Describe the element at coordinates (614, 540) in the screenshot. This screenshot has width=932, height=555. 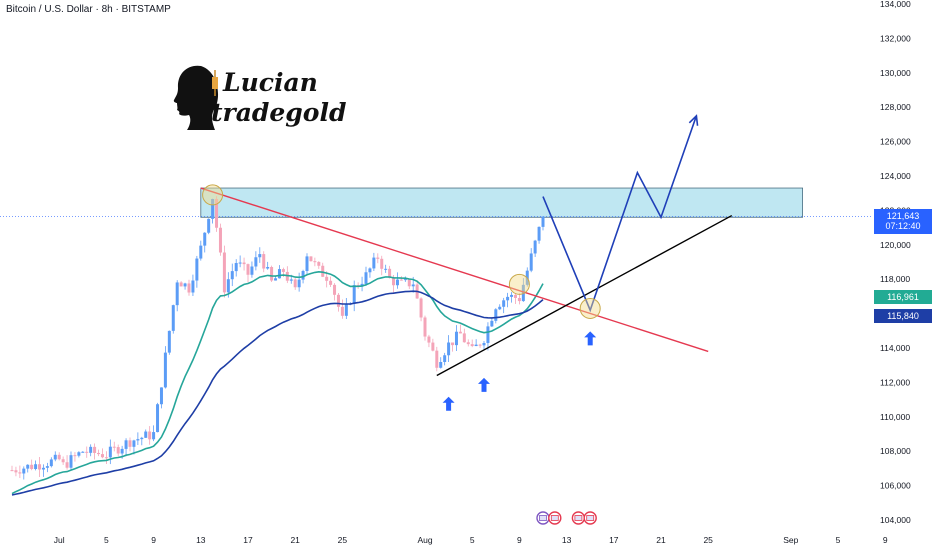
I see `time-axis-label: 17` at that location.